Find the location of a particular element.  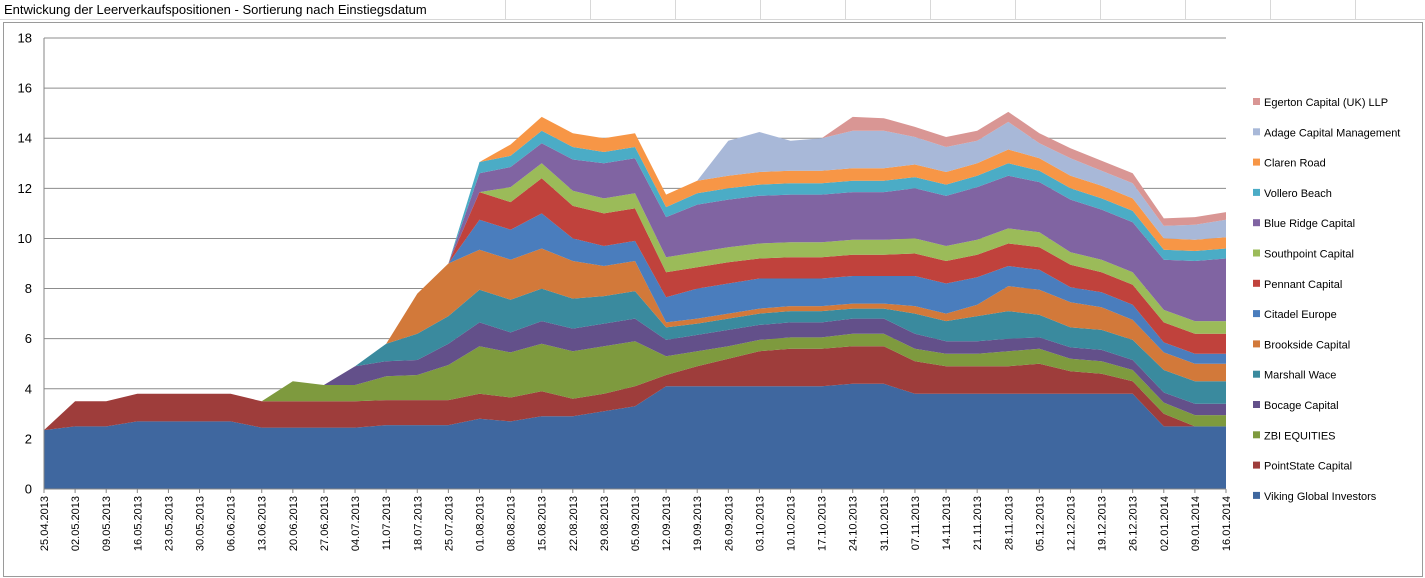

y-tick-label: 2 is located at coordinates (28, 438).